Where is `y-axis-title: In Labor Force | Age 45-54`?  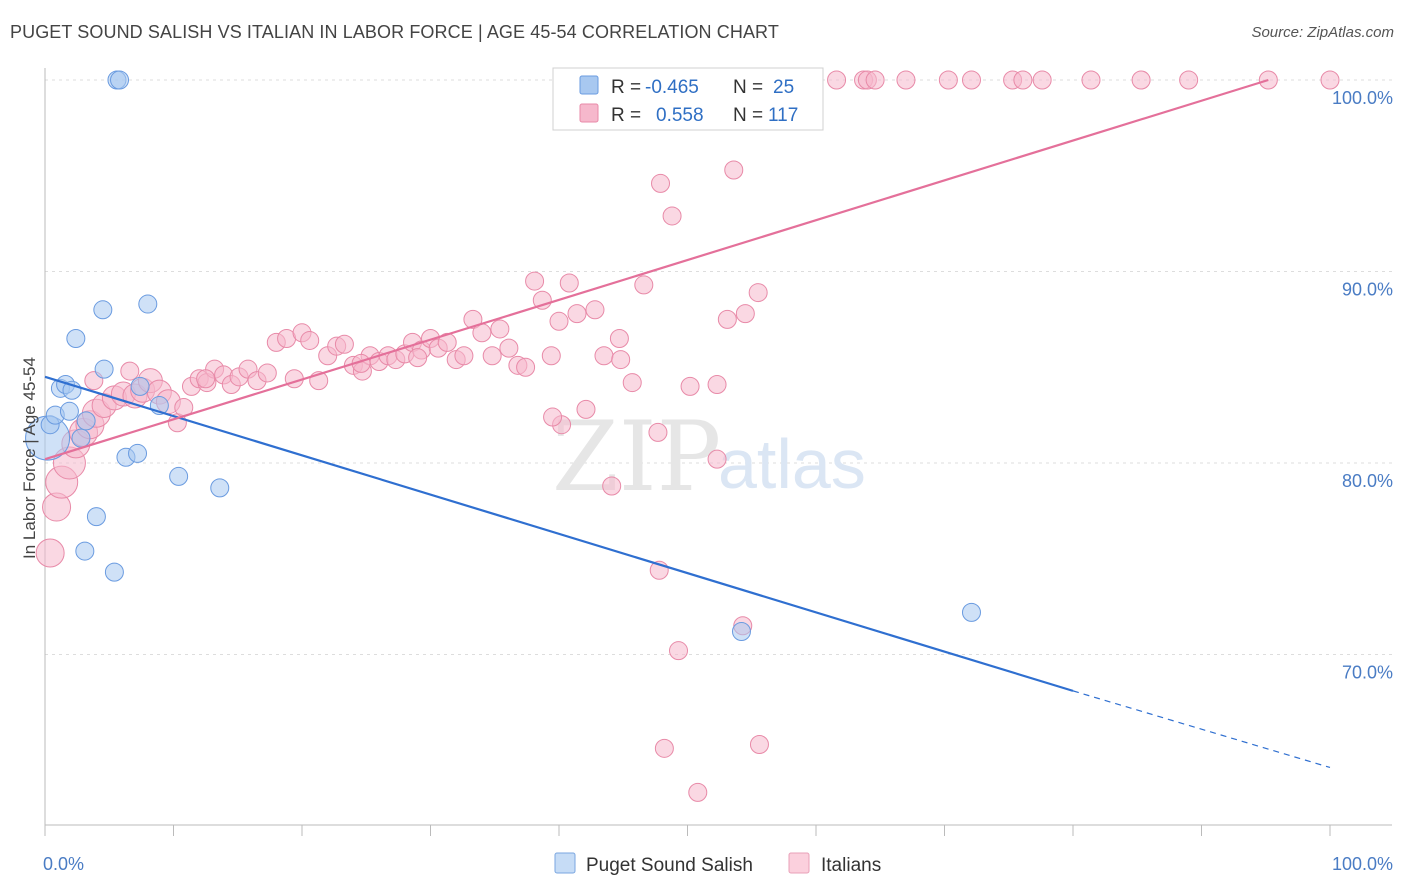 y-axis-title: In Labor Force | Age 45-54 is located at coordinates (29, 458).